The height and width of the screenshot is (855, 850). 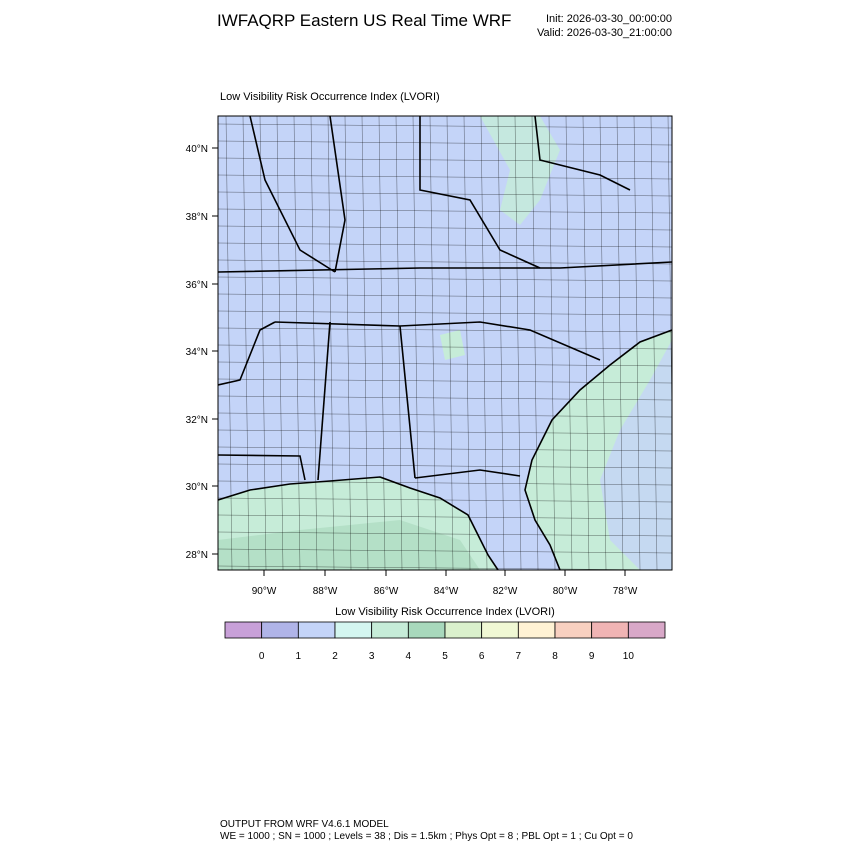 I want to click on colorbar: 0 1 2 3 4 5 6 7 8 9 10, so click(x=445, y=641).